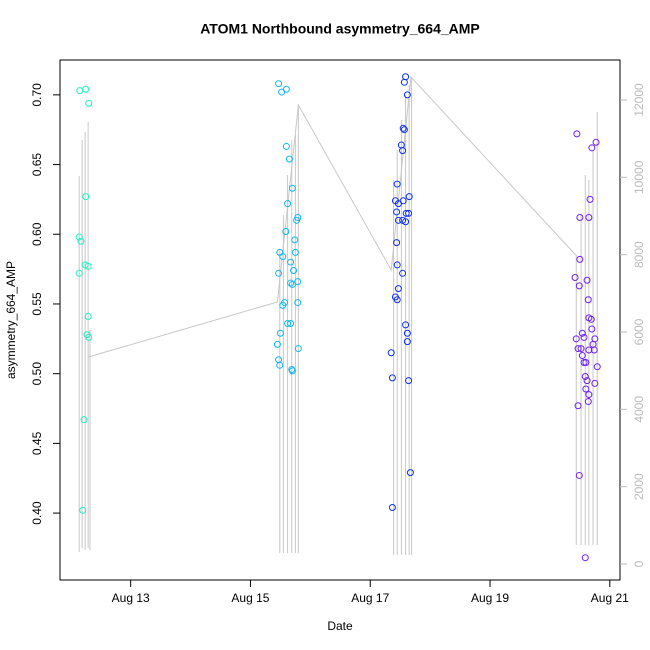 This screenshot has width=650, height=650. What do you see at coordinates (639, 331) in the screenshot?
I see `y2-tick-label: 6000` at bounding box center [639, 331].